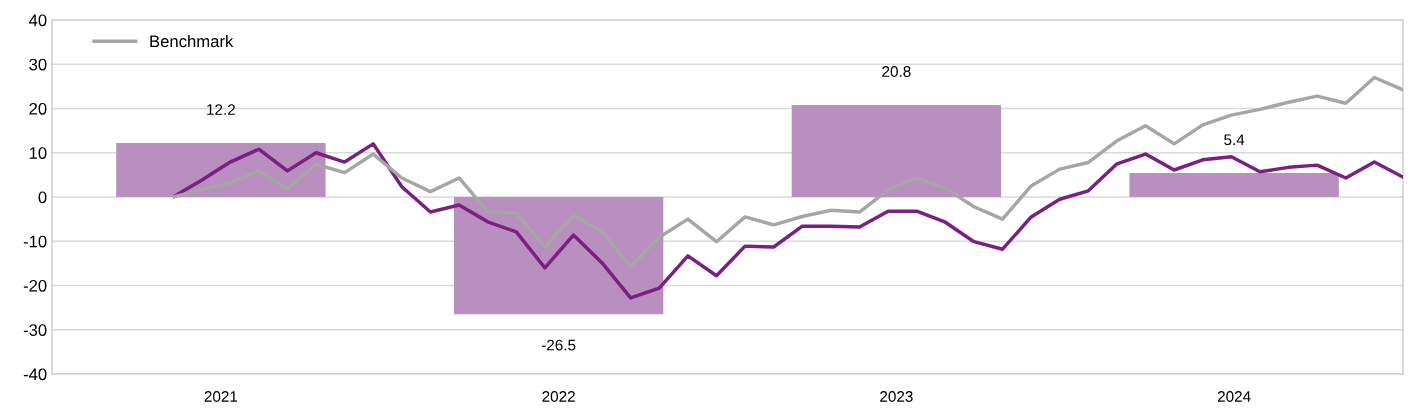  Describe the element at coordinates (35, 285) in the screenshot. I see `y-tick-label: -20` at that location.